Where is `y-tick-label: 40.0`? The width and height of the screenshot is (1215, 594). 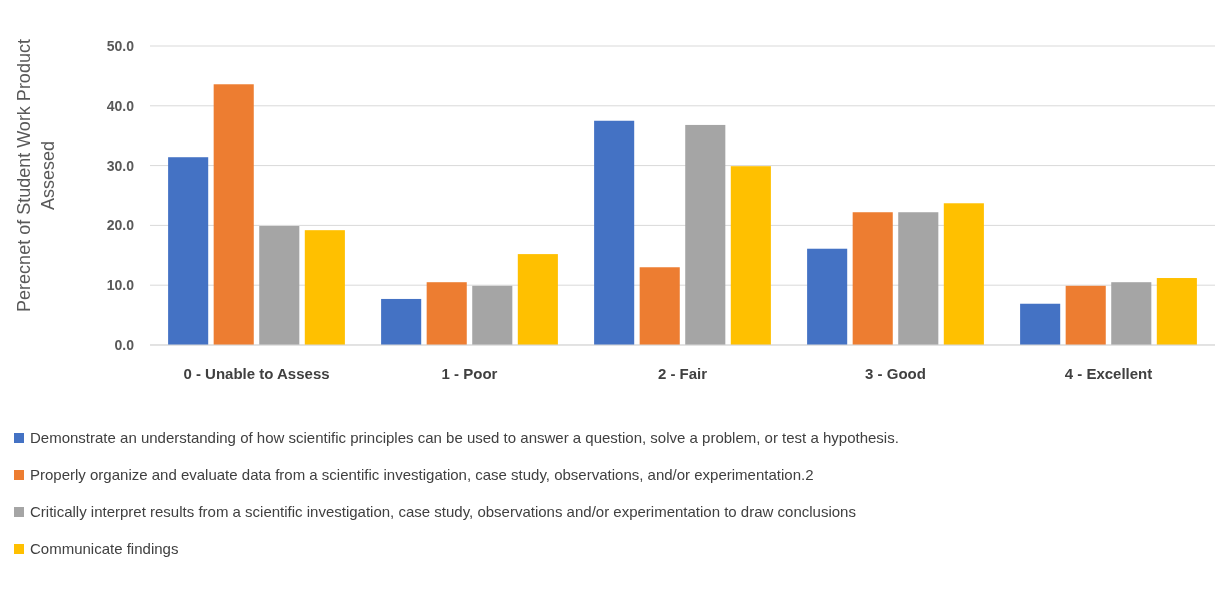 y-tick-label: 40.0 is located at coordinates (120, 105).